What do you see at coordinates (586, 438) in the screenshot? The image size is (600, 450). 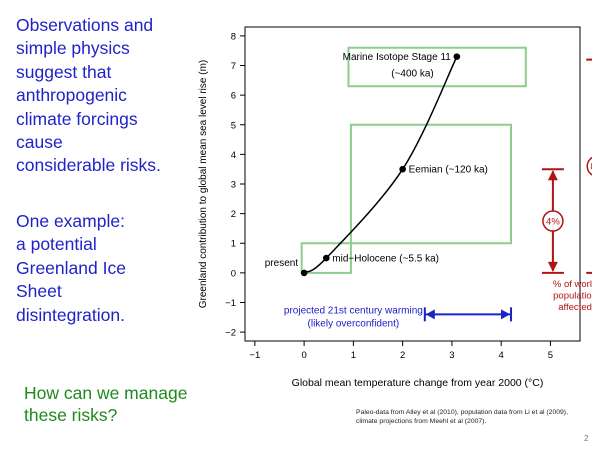 I see `page-number: 2` at bounding box center [586, 438].